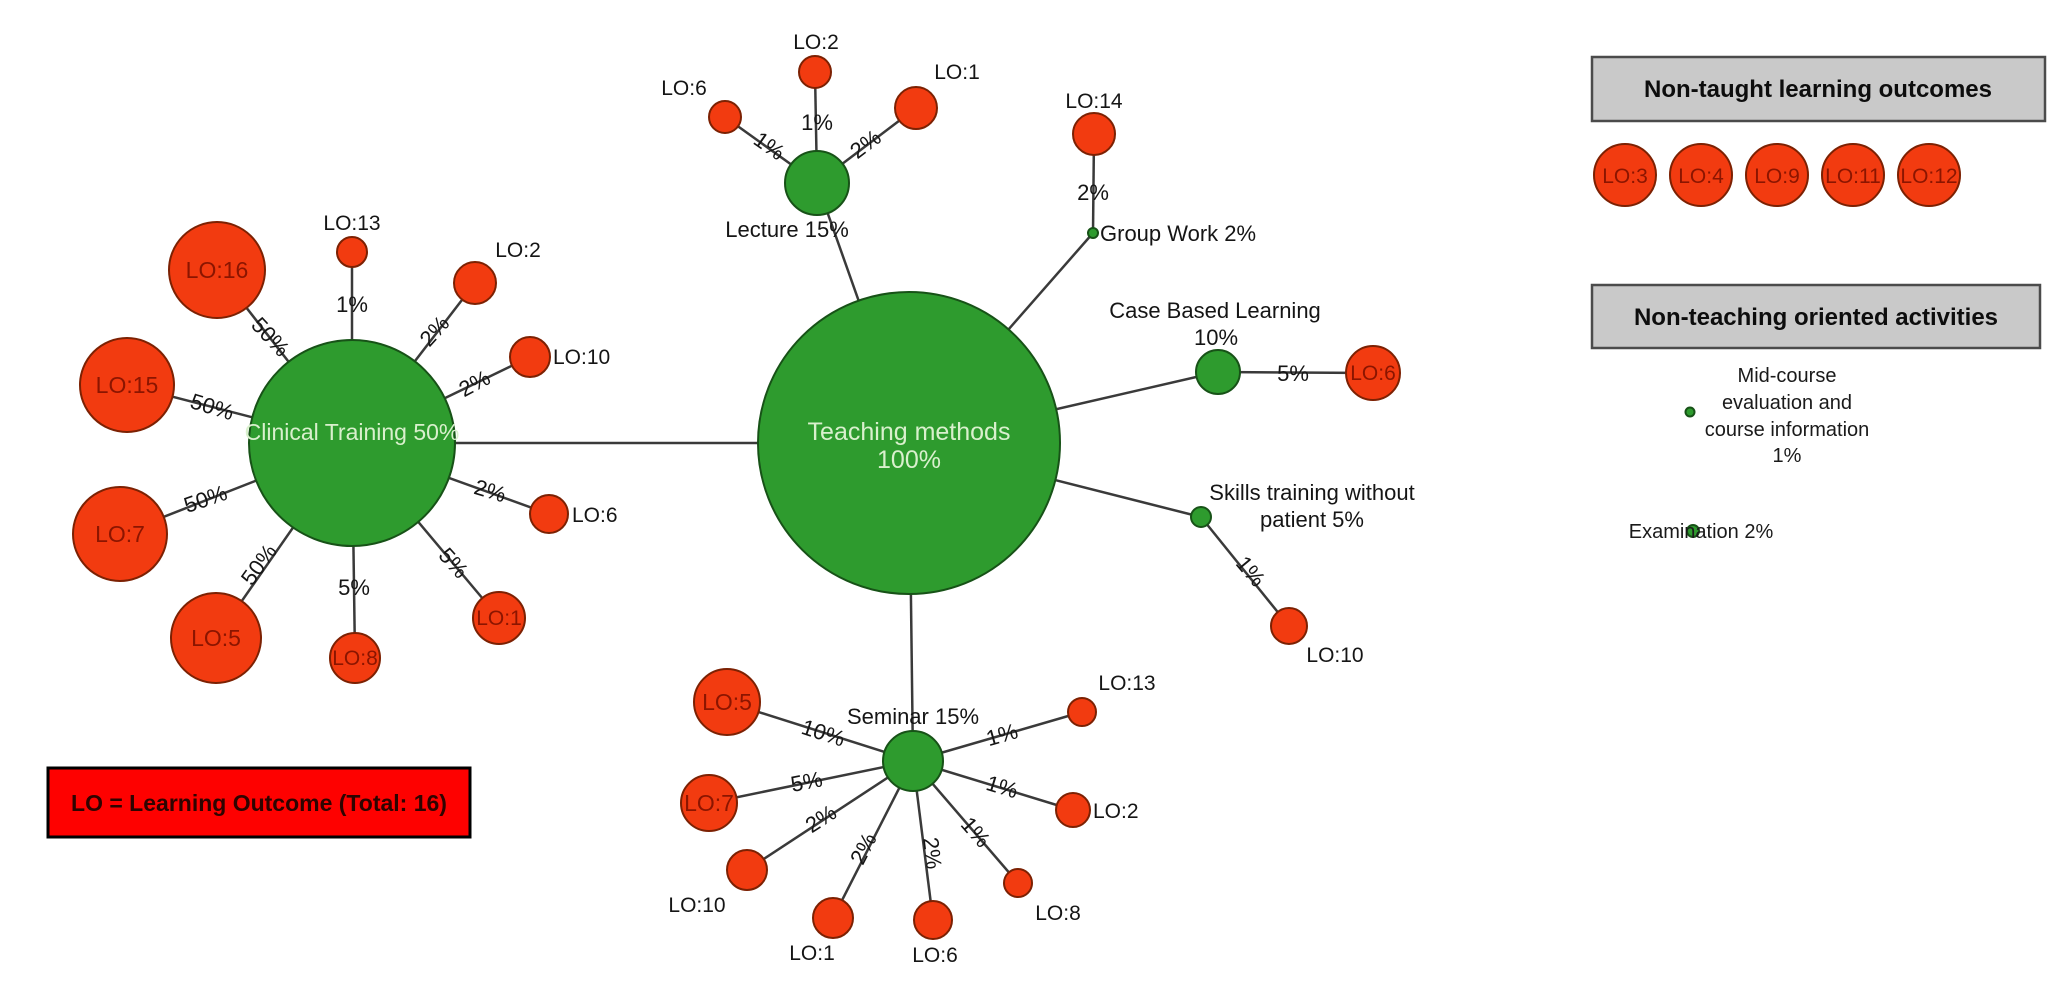 The image size is (2059, 1001). Describe the element at coordinates (1218, 372) in the screenshot. I see `case-based-learning-node` at that location.